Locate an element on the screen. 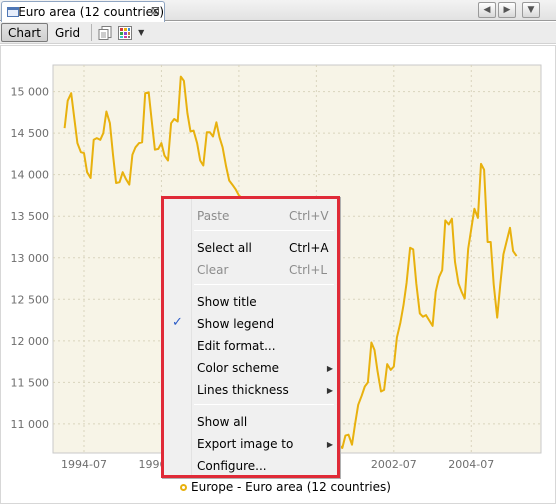 This screenshot has height=504, width=556. legend-label: Europe - Euro area (12 countries) is located at coordinates (291, 487).